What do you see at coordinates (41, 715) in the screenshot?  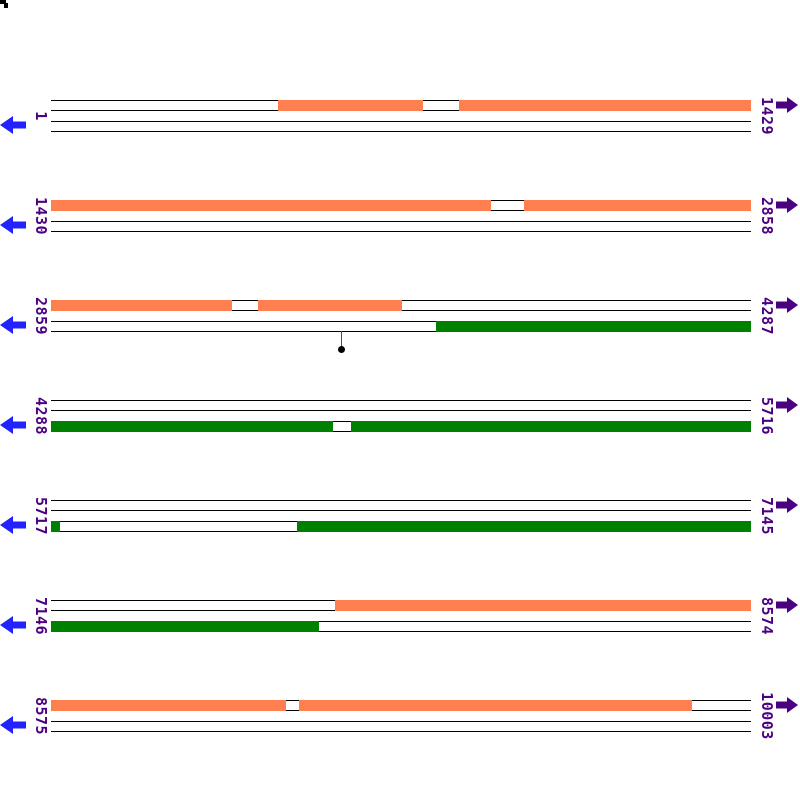 I see `row-start-position-label: 8575` at bounding box center [41, 715].